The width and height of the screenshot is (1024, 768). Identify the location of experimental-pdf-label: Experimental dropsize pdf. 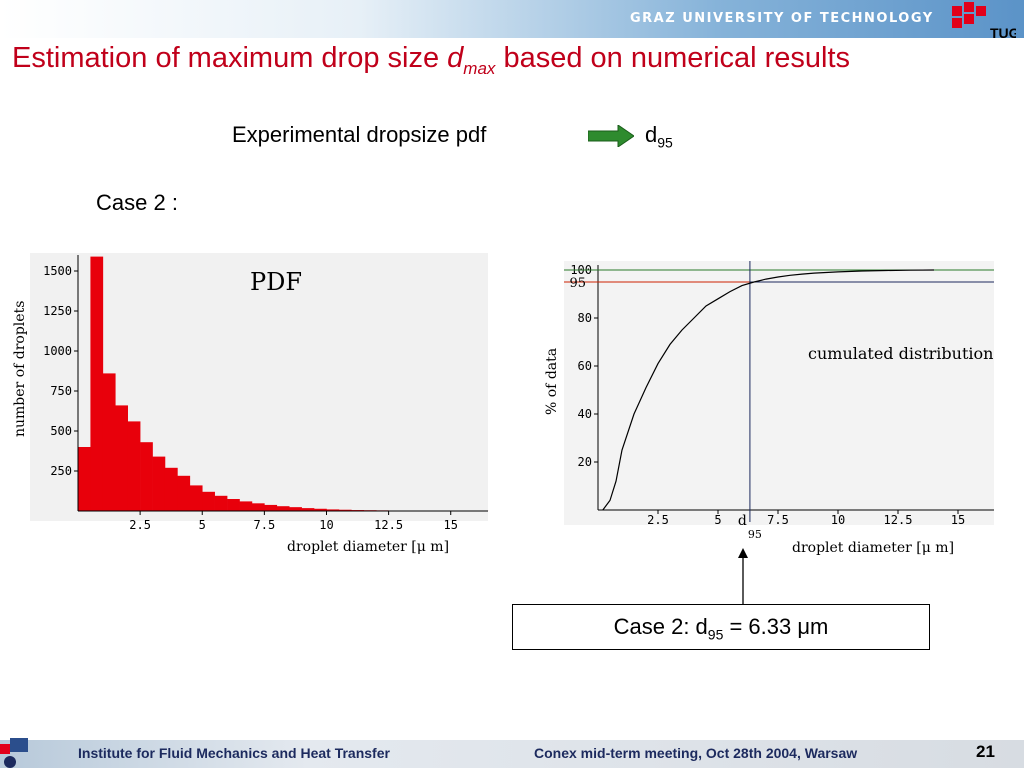
(359, 134).